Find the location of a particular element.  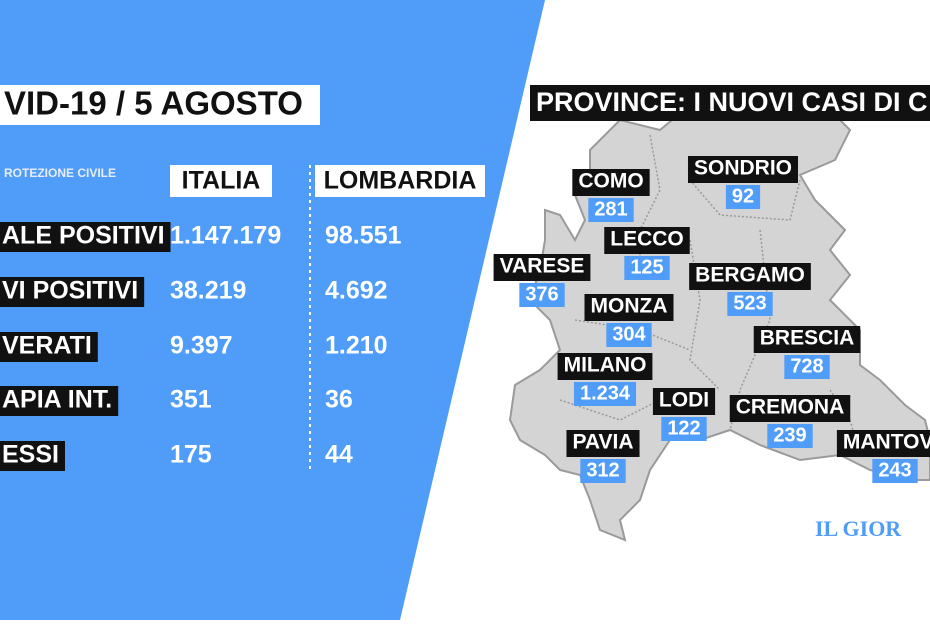

province: SONDRIO 92 is located at coordinates (743, 182).